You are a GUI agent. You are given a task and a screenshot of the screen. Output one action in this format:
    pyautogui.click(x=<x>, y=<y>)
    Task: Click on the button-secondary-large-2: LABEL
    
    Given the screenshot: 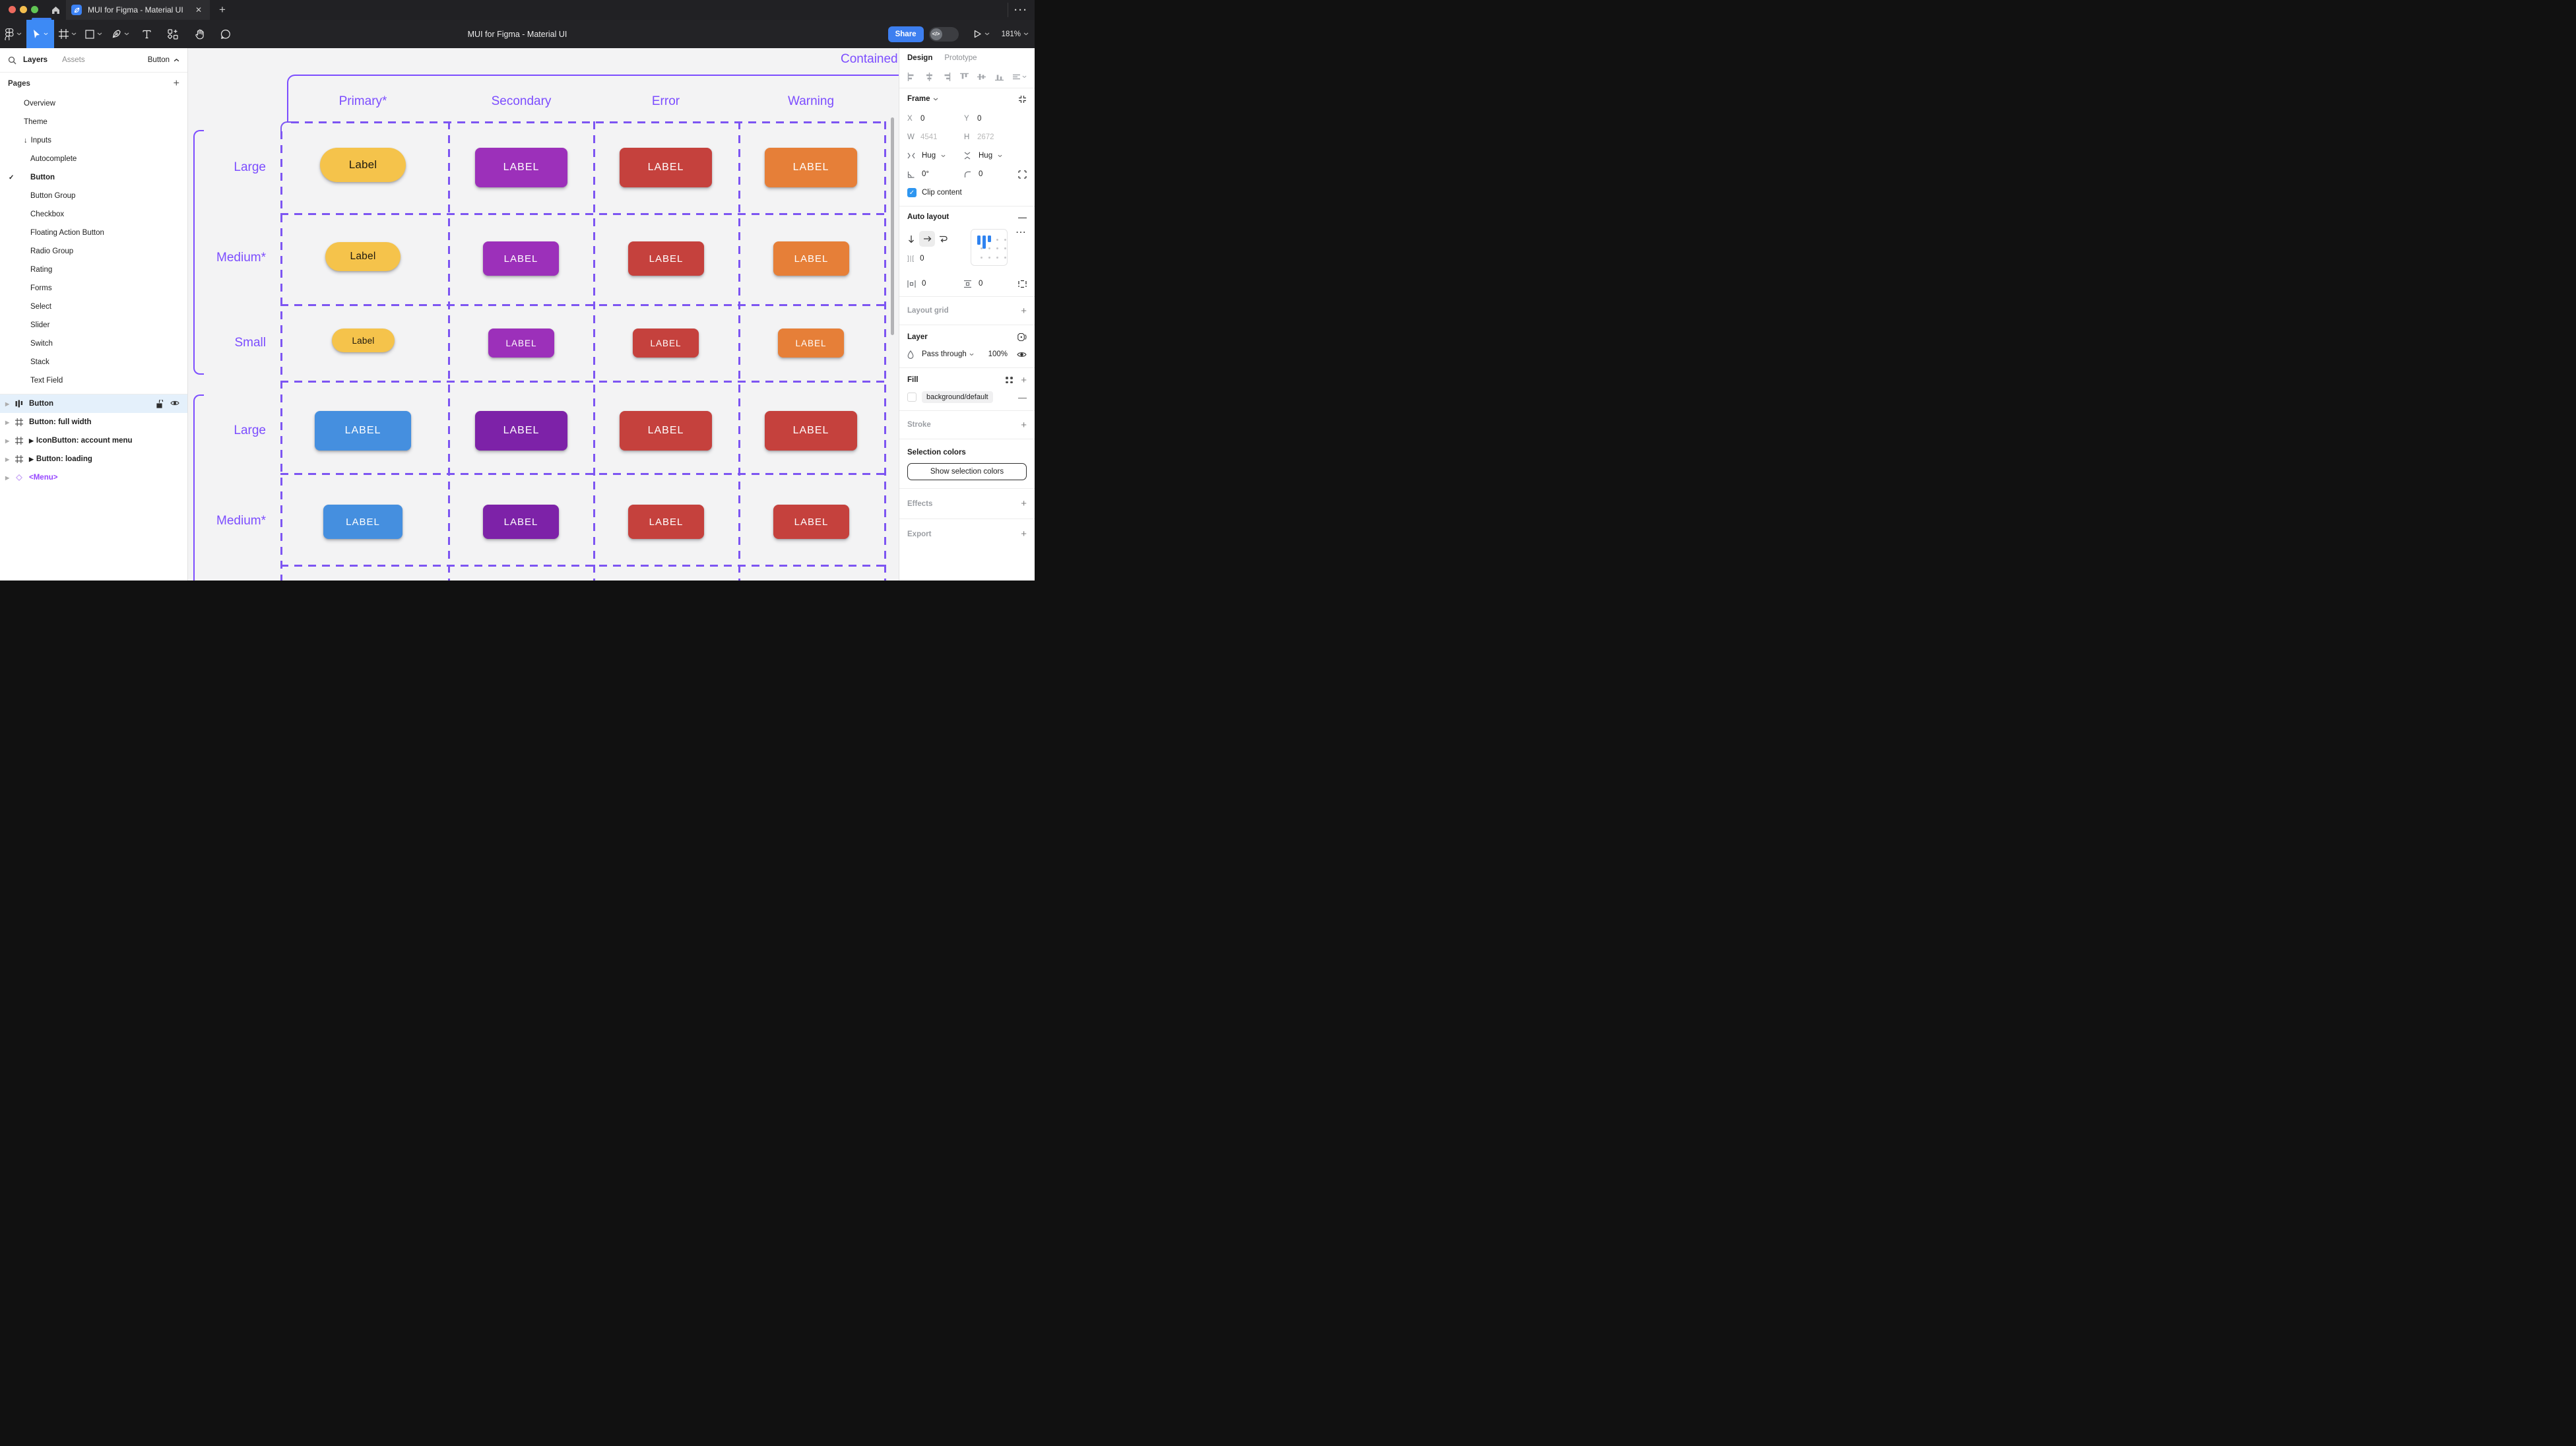 What is the action you would take?
    pyautogui.click(x=521, y=431)
    